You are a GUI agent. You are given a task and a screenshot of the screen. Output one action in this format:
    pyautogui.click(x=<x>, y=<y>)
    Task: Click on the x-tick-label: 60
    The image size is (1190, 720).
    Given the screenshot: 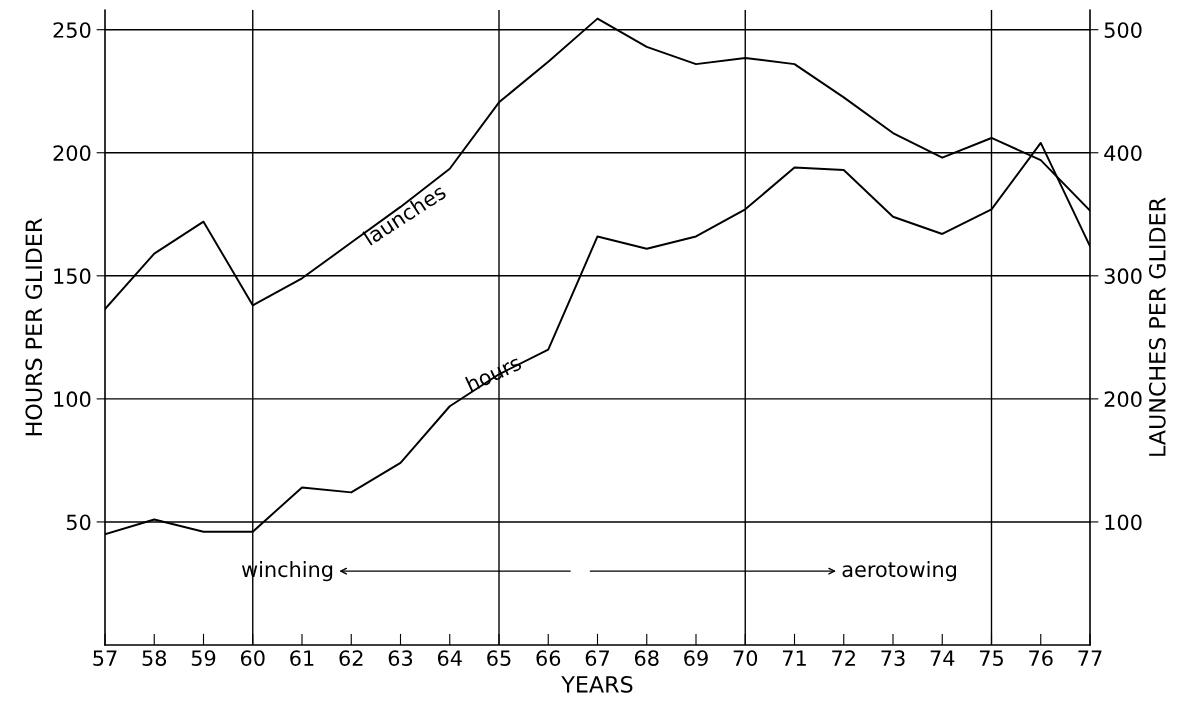 What is the action you would take?
    pyautogui.click(x=252, y=658)
    